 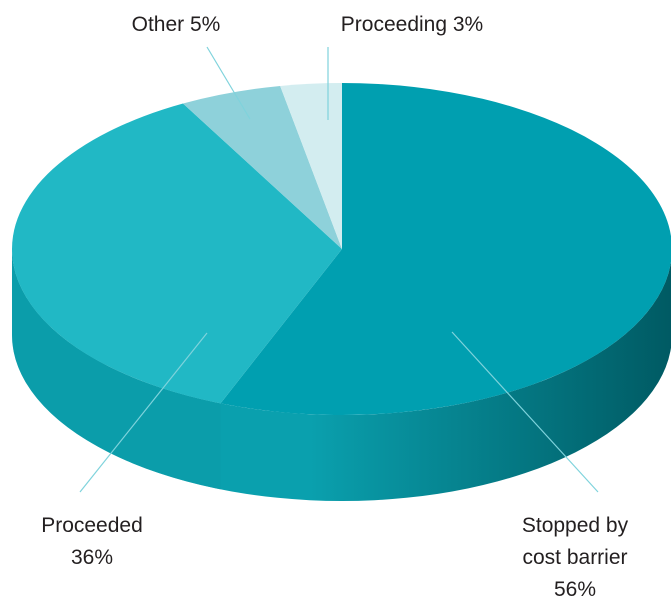 I want to click on label-line-proceeding-1: Proceeding 3%, so click(x=412, y=24).